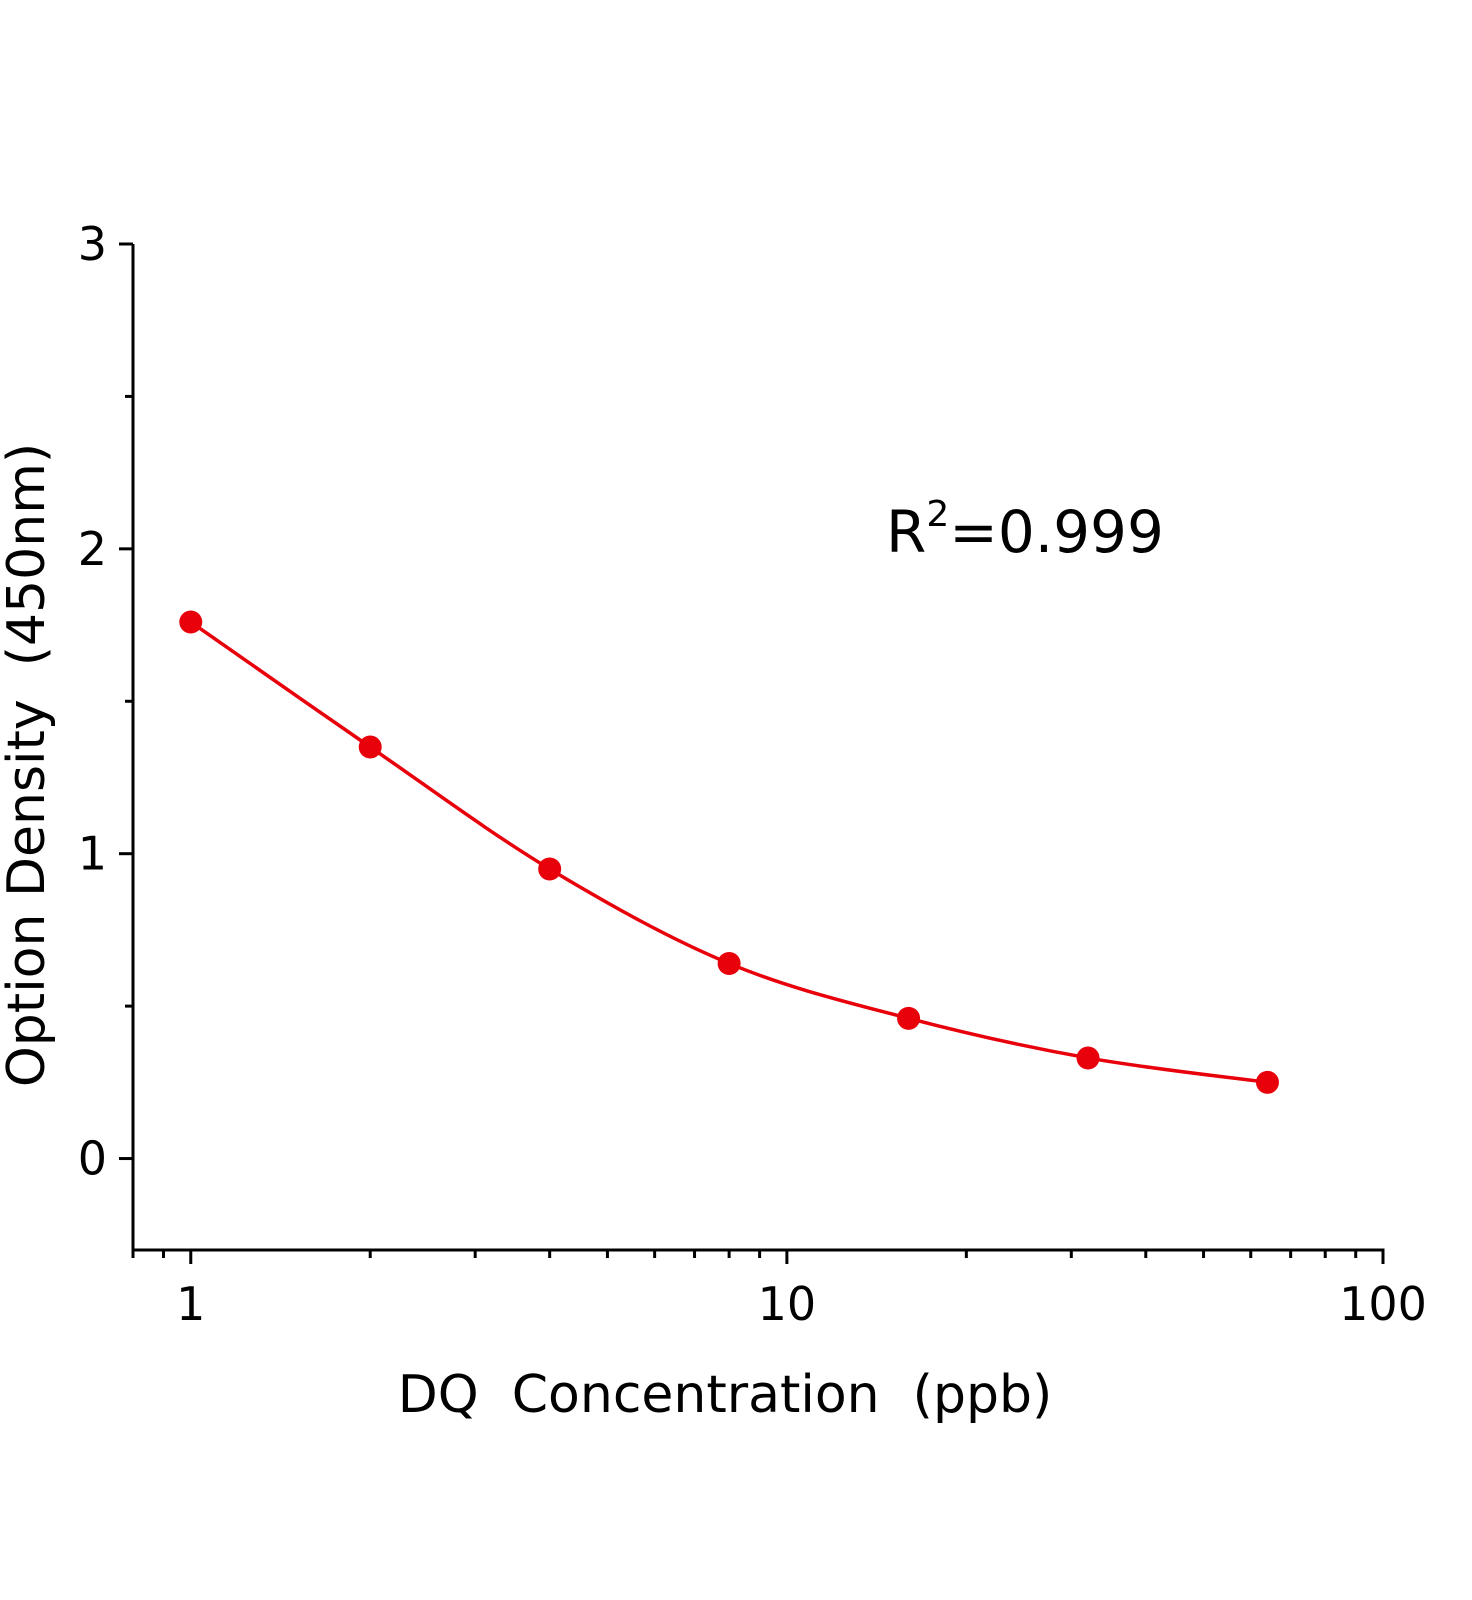  What do you see at coordinates (937, 514) in the screenshot?
I see `annotation-sup: 2` at bounding box center [937, 514].